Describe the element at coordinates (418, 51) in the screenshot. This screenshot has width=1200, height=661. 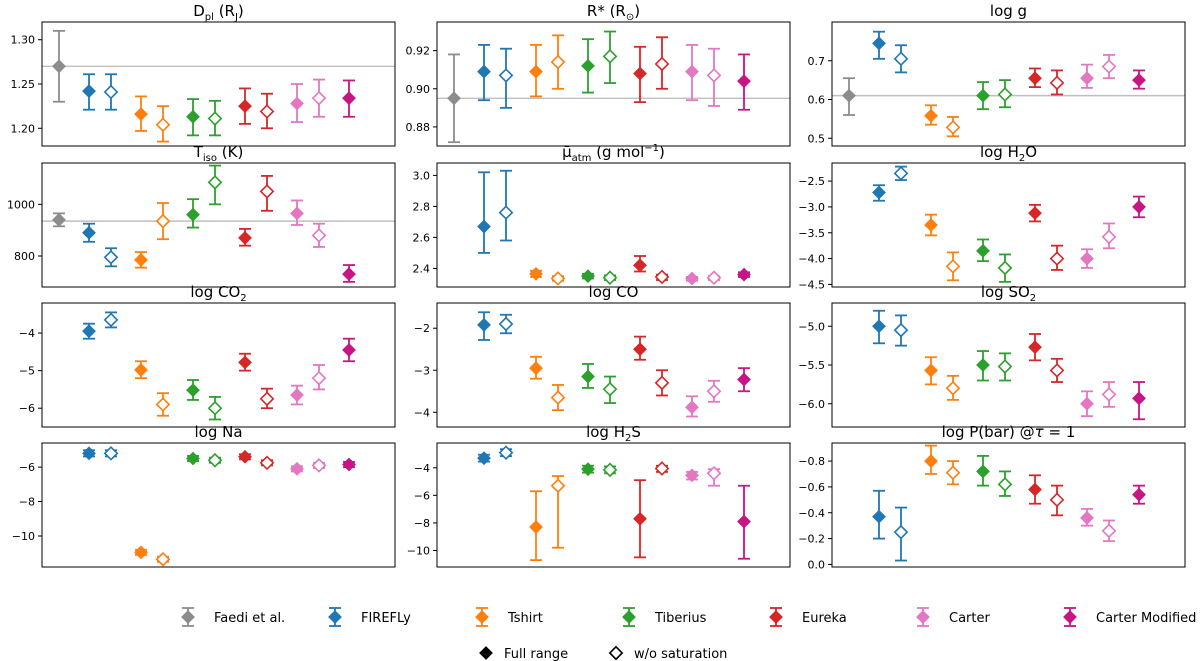
I see `y-tick-label: 0.92` at that location.